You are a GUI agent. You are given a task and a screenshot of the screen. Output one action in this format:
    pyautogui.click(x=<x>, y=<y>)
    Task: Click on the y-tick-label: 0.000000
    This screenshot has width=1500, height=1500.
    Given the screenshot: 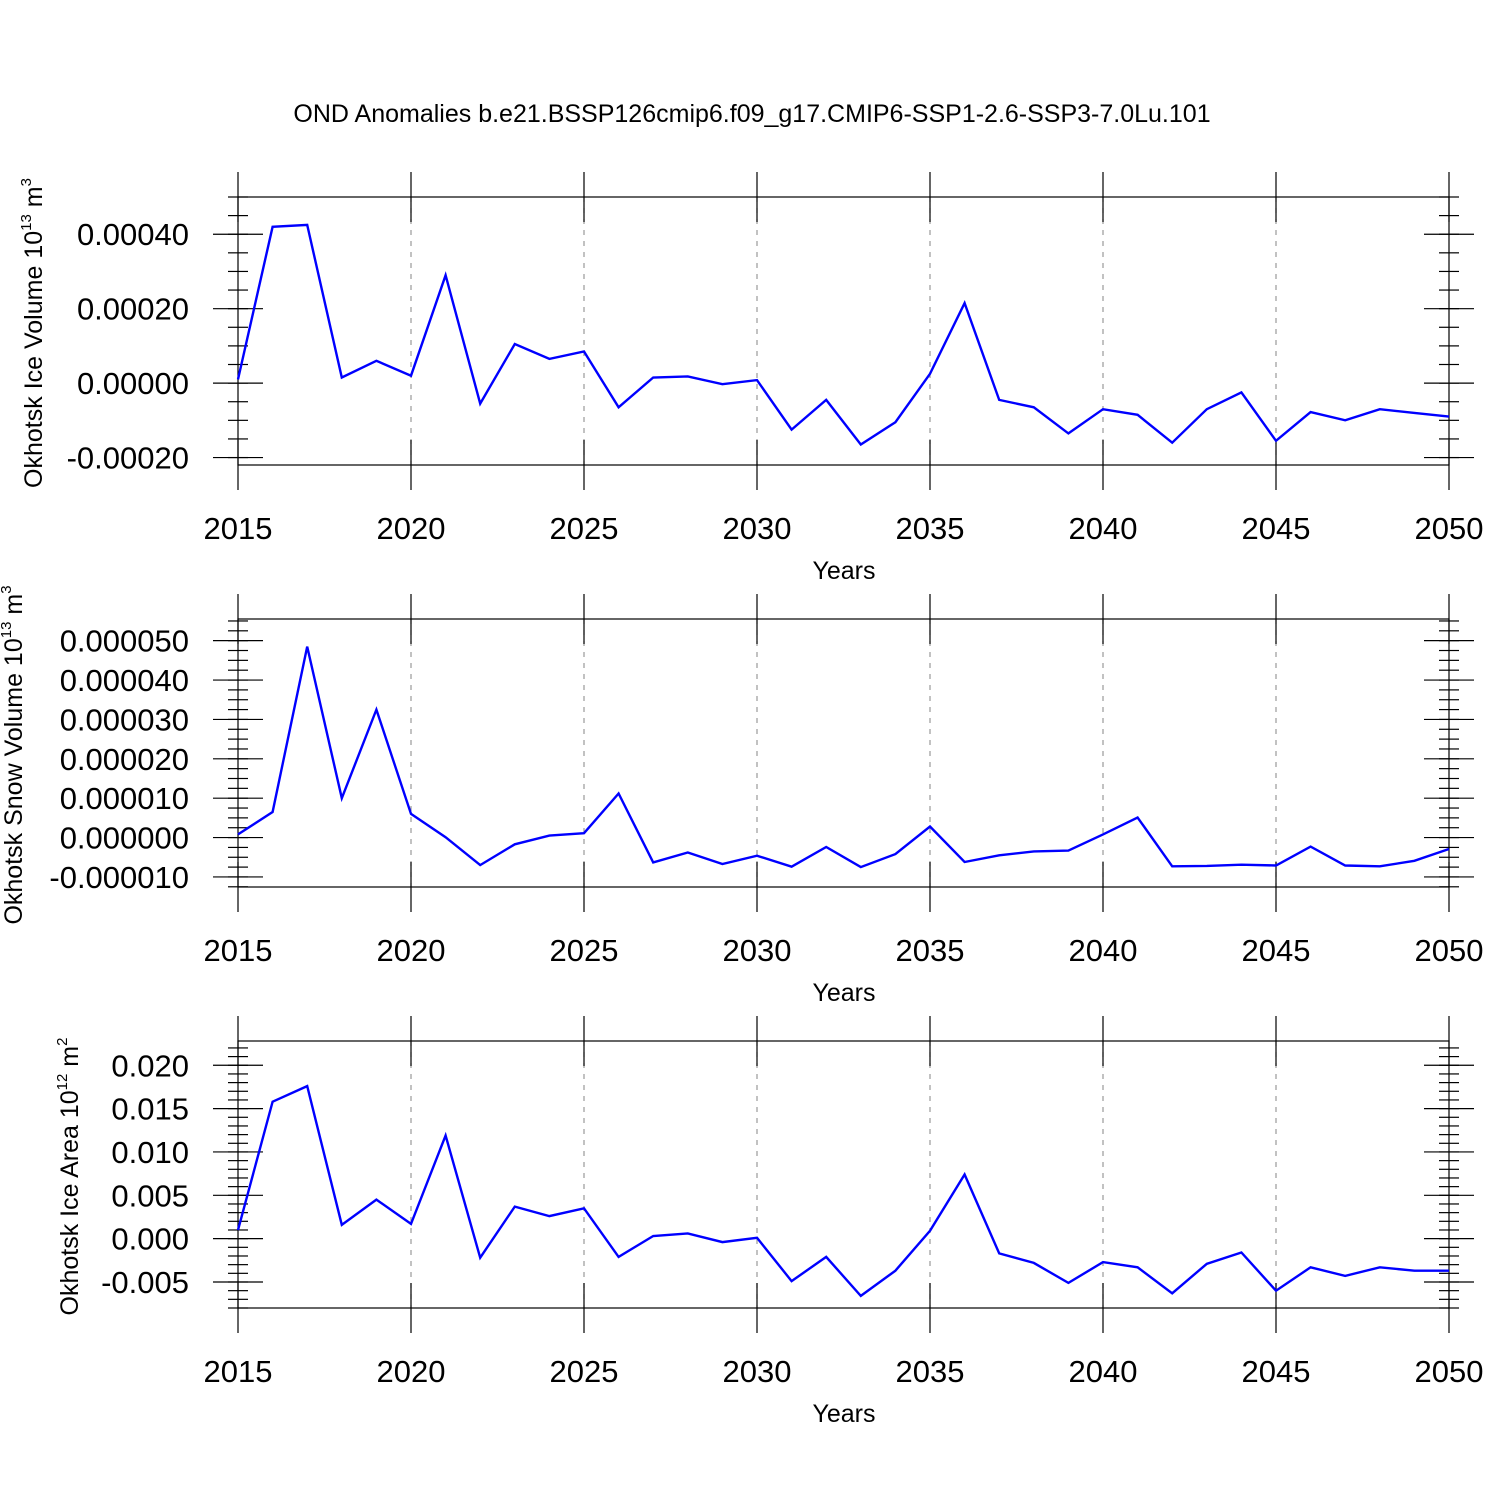 What is the action you would take?
    pyautogui.click(x=124, y=838)
    